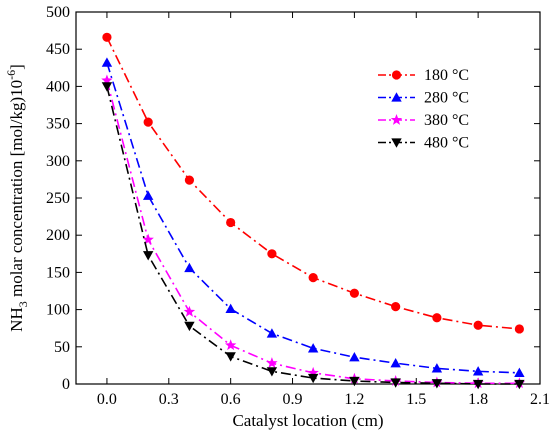 This screenshot has width=550, height=442. What do you see at coordinates (58, 235) in the screenshot?
I see `y-tick-label: 200` at bounding box center [58, 235].